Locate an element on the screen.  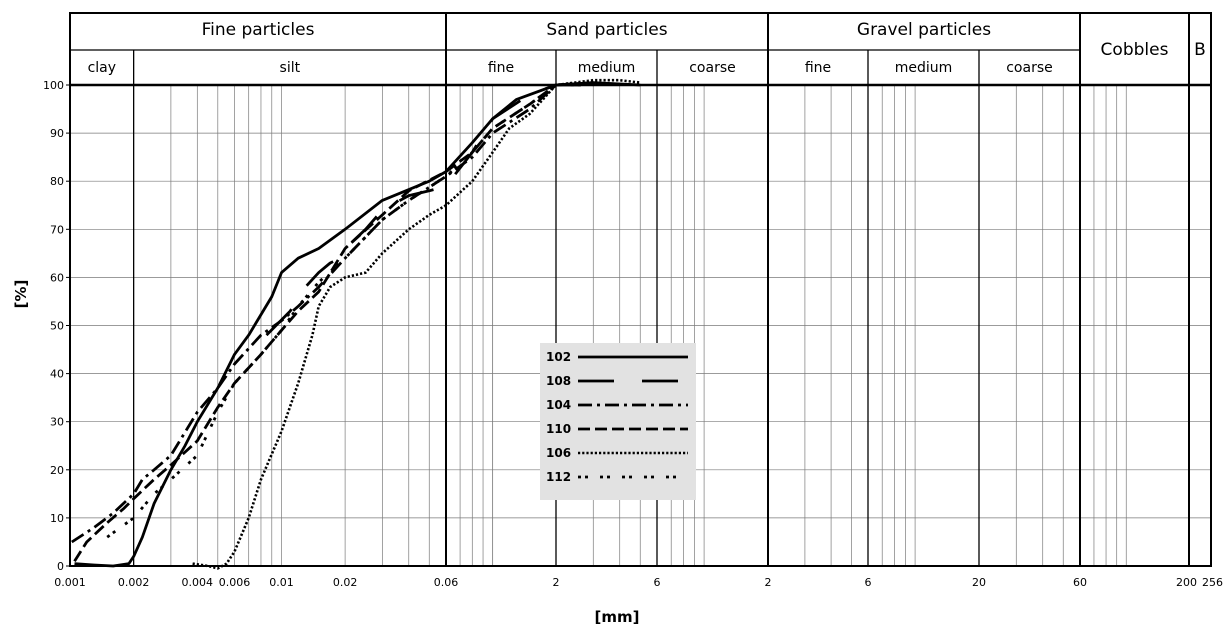
y-tick-label: 40 is located at coordinates (57, 374).